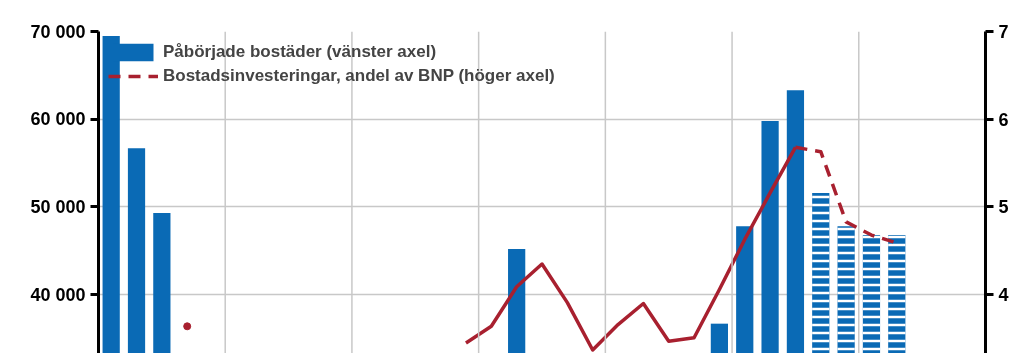 This screenshot has width=1024, height=353. What do you see at coordinates (1003, 295) in the screenshot?
I see `y2-tick-label: 4` at bounding box center [1003, 295].